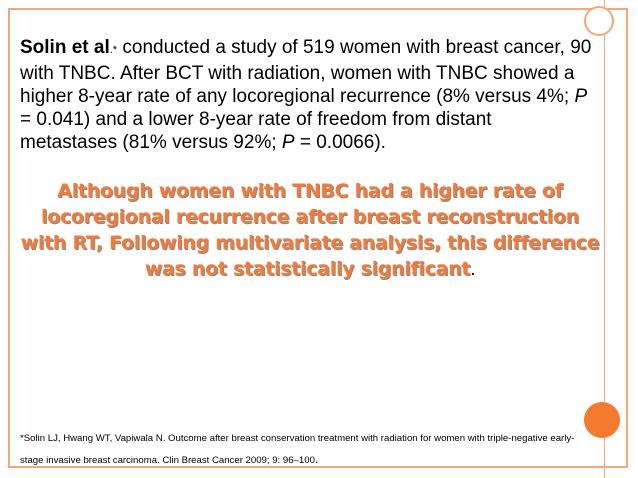 The height and width of the screenshot is (478, 638). What do you see at coordinates (340, 142) in the screenshot?
I see `paragraph-part-3: = 0.0066).` at bounding box center [340, 142].